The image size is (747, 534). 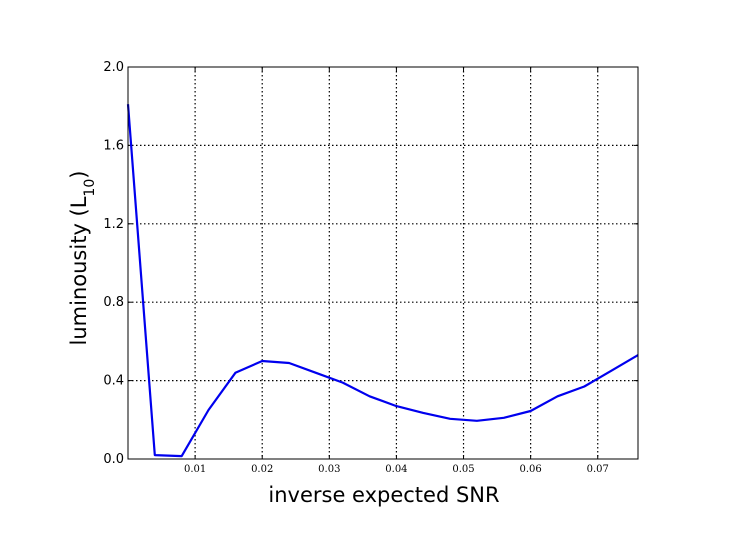 I want to click on x-tick-label: 0.05, so click(x=463, y=469).